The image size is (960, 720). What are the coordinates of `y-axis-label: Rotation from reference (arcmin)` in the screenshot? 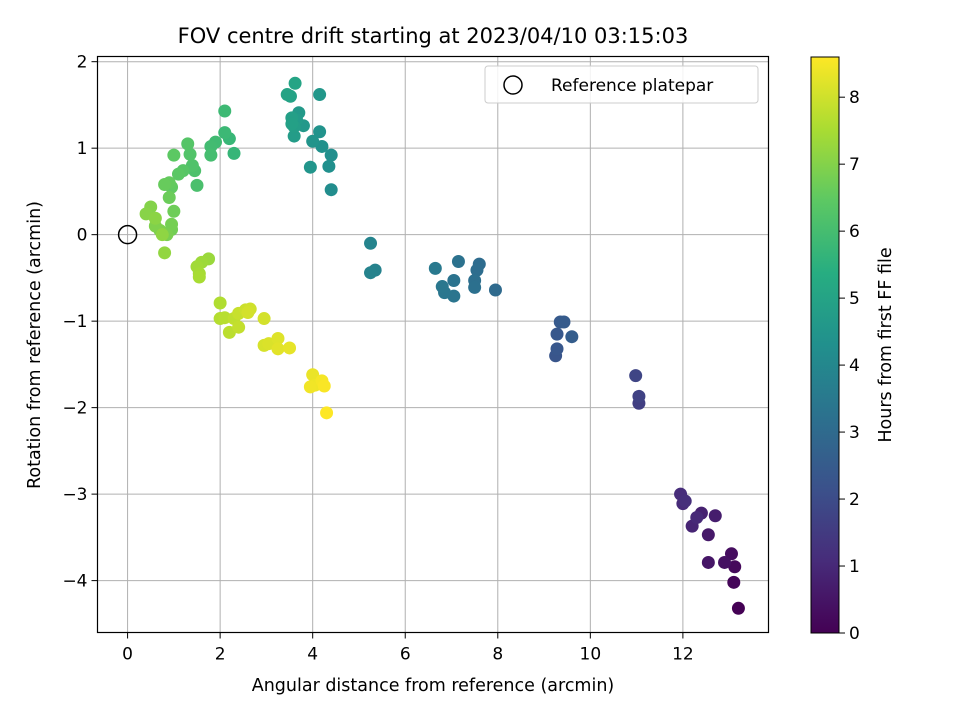 It's located at (35, 345).